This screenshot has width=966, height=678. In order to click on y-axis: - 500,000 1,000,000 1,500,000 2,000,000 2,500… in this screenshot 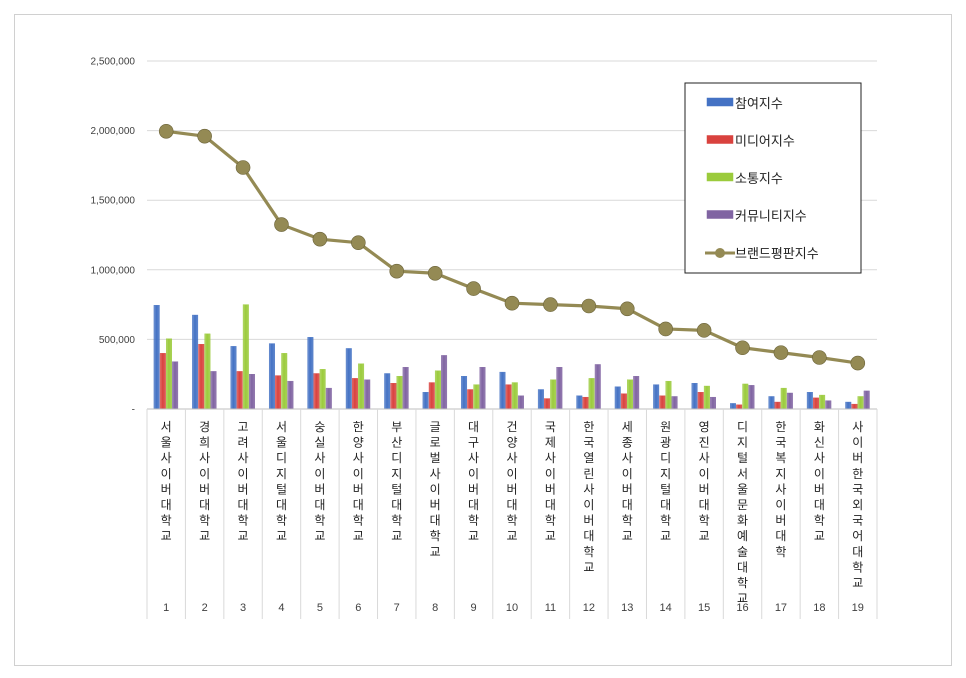, I will do `click(113, 236)`.